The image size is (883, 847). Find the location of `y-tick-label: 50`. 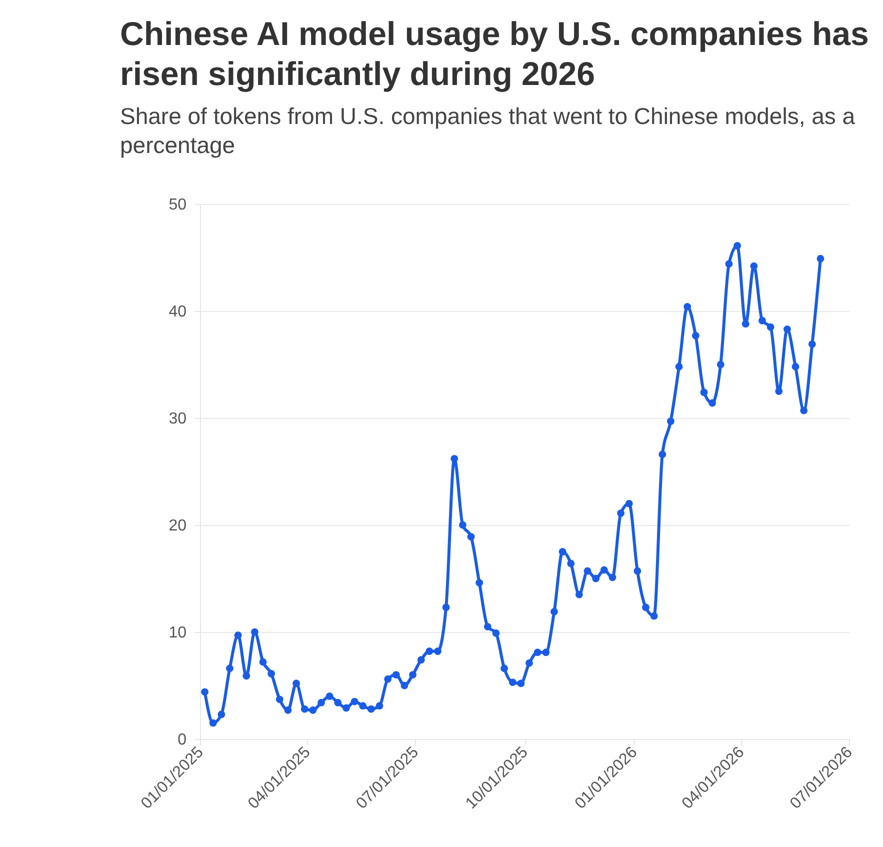

y-tick-label: 50 is located at coordinates (177, 205).